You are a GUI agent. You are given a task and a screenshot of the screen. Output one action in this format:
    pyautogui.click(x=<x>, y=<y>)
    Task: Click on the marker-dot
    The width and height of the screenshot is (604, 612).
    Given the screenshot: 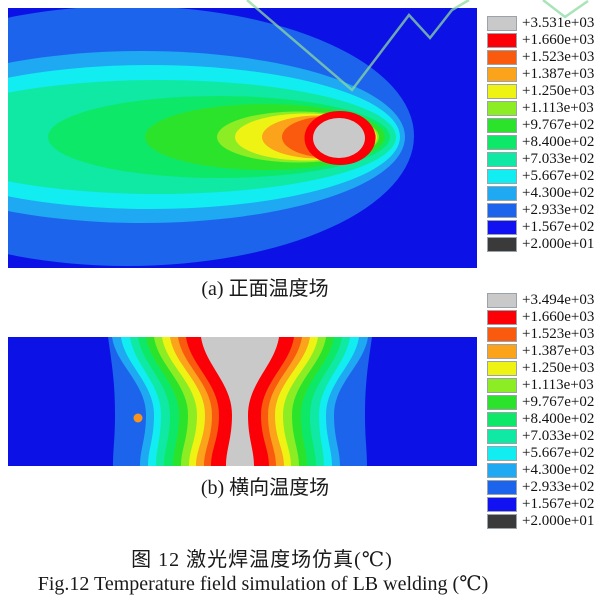 What is the action you would take?
    pyautogui.click(x=138, y=418)
    